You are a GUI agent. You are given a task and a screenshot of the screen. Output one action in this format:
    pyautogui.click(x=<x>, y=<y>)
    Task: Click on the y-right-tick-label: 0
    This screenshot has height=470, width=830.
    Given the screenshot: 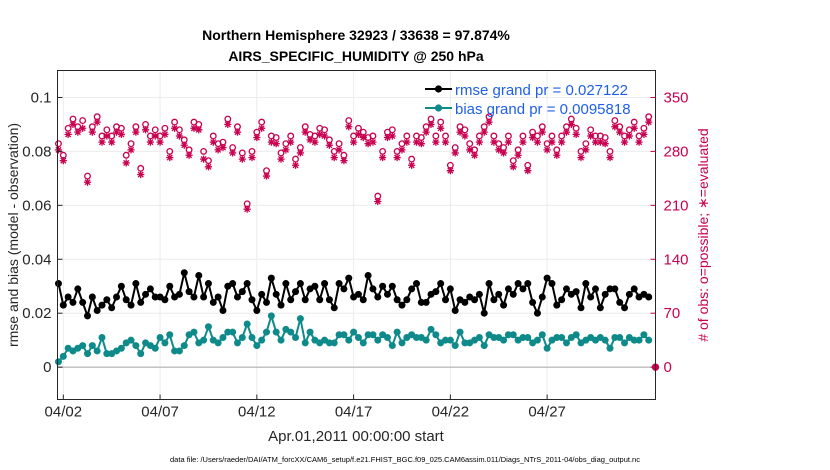 What is the action you would take?
    pyautogui.click(x=668, y=367)
    